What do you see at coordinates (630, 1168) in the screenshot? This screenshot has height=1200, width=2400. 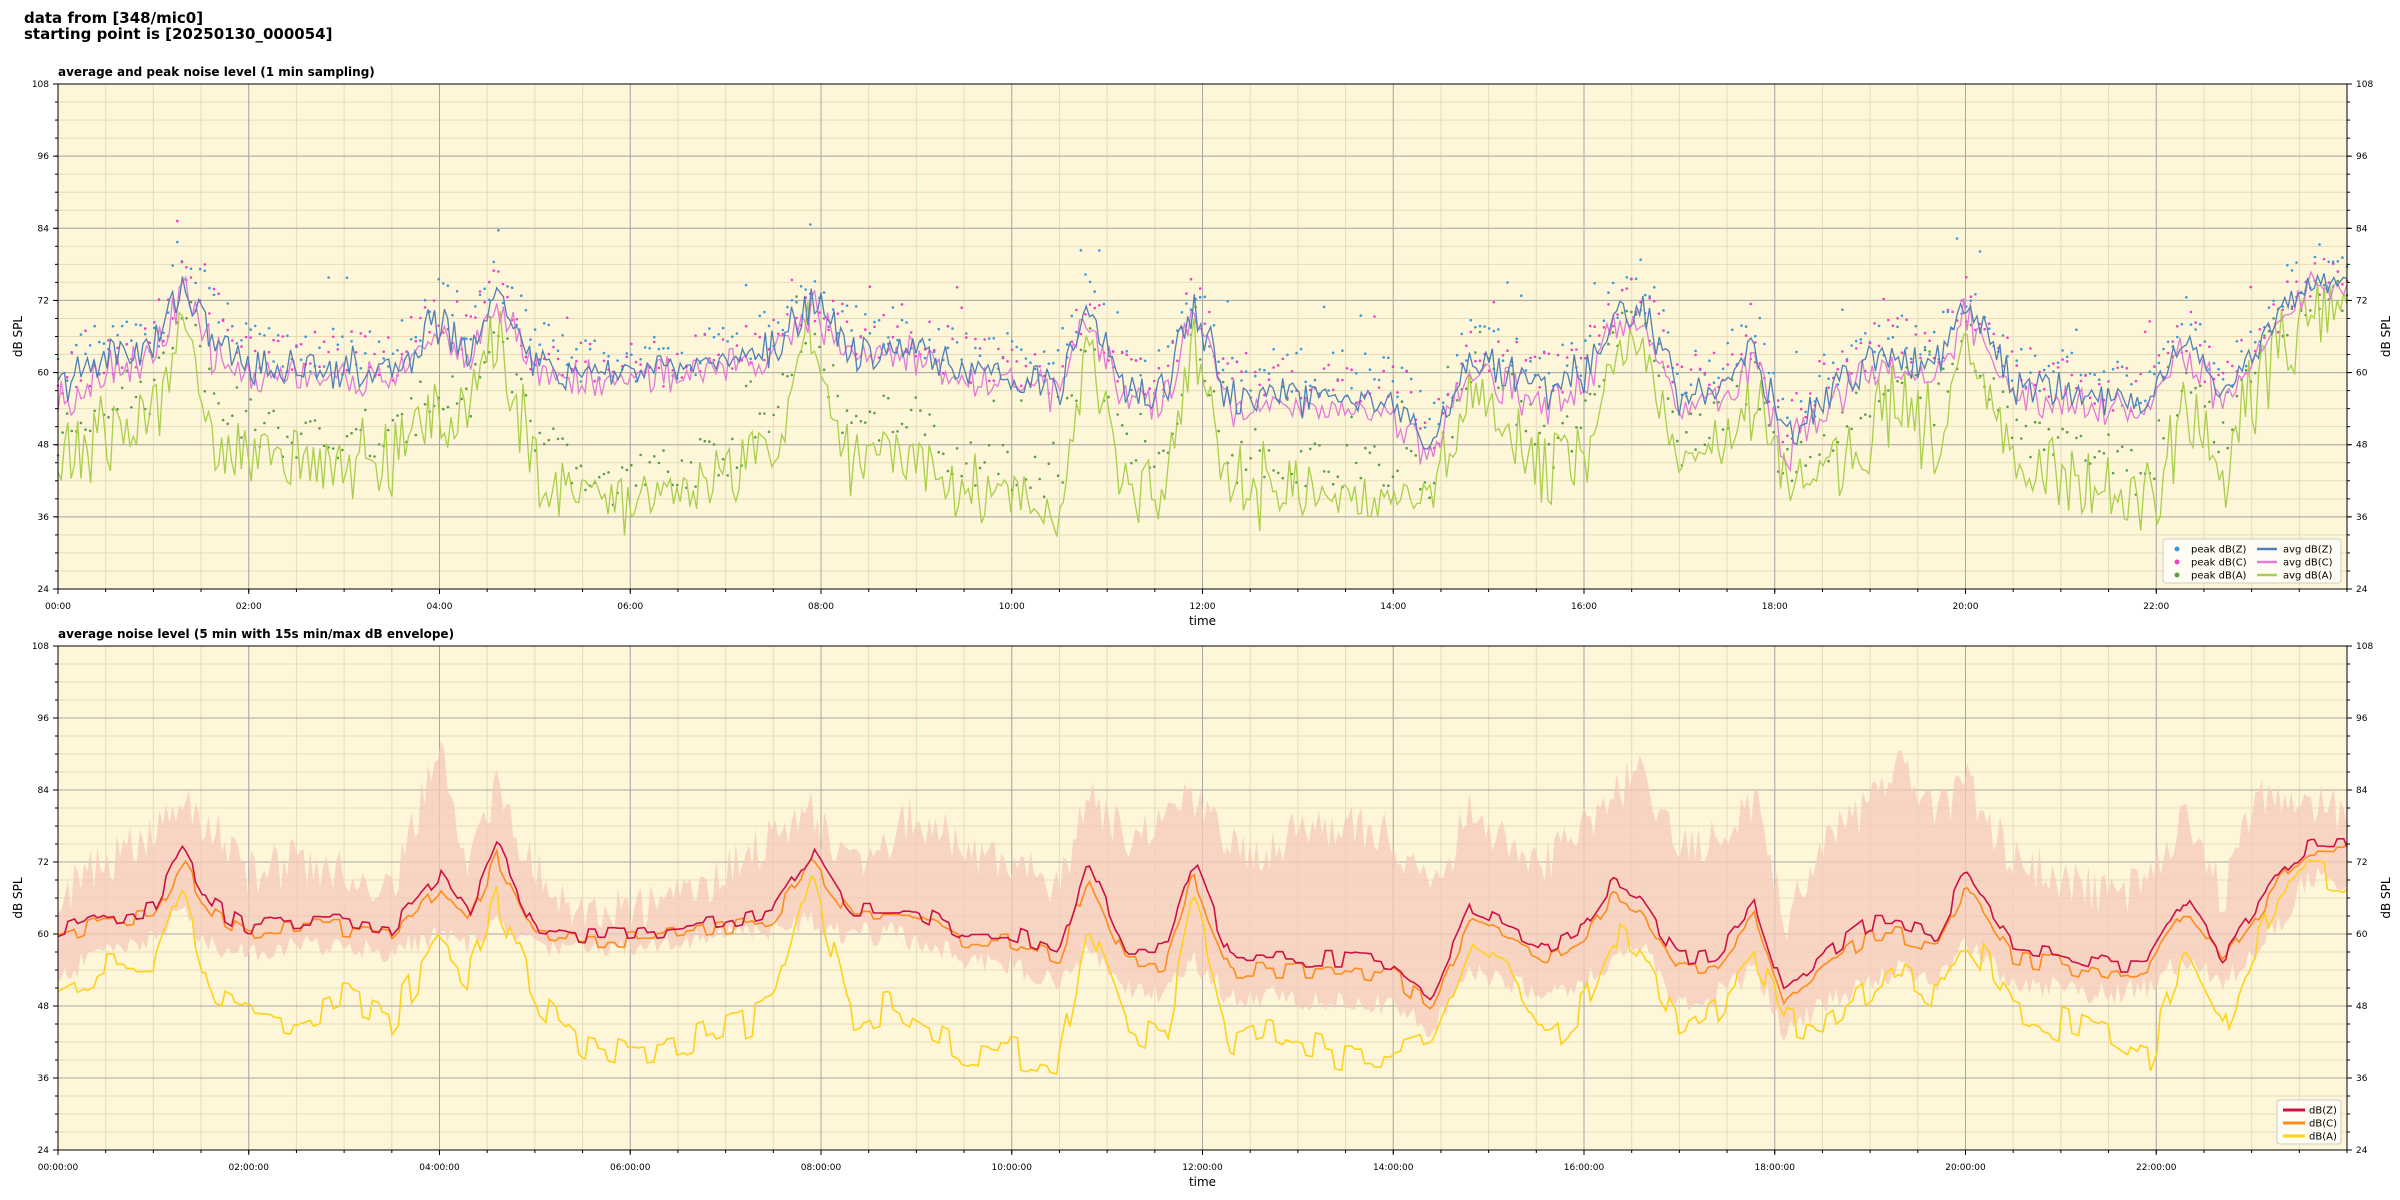 I see `x-tick-label: 06:00:00` at bounding box center [630, 1168].